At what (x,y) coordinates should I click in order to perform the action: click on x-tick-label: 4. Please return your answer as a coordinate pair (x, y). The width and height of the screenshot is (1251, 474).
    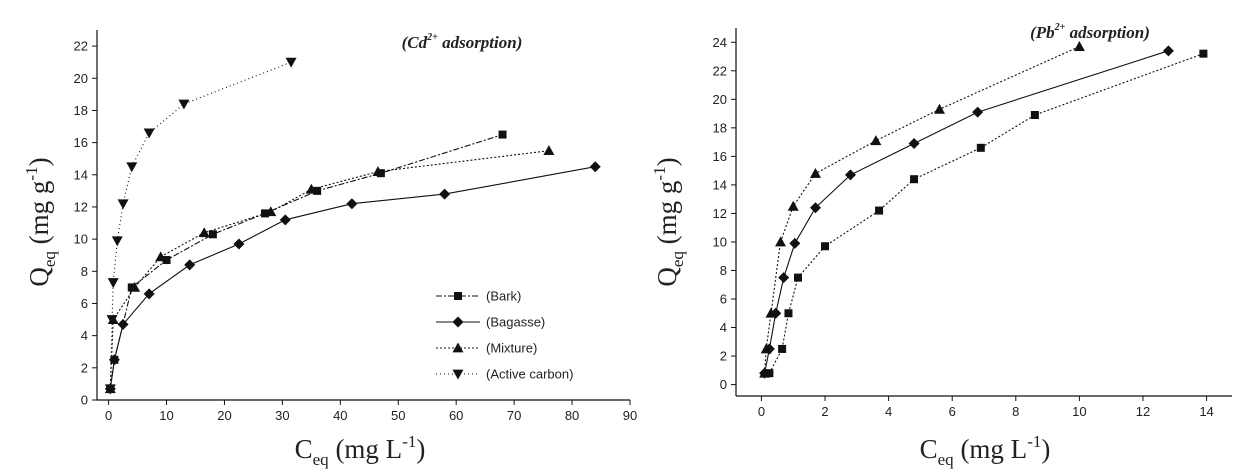
    Looking at the image, I should click on (888, 411).